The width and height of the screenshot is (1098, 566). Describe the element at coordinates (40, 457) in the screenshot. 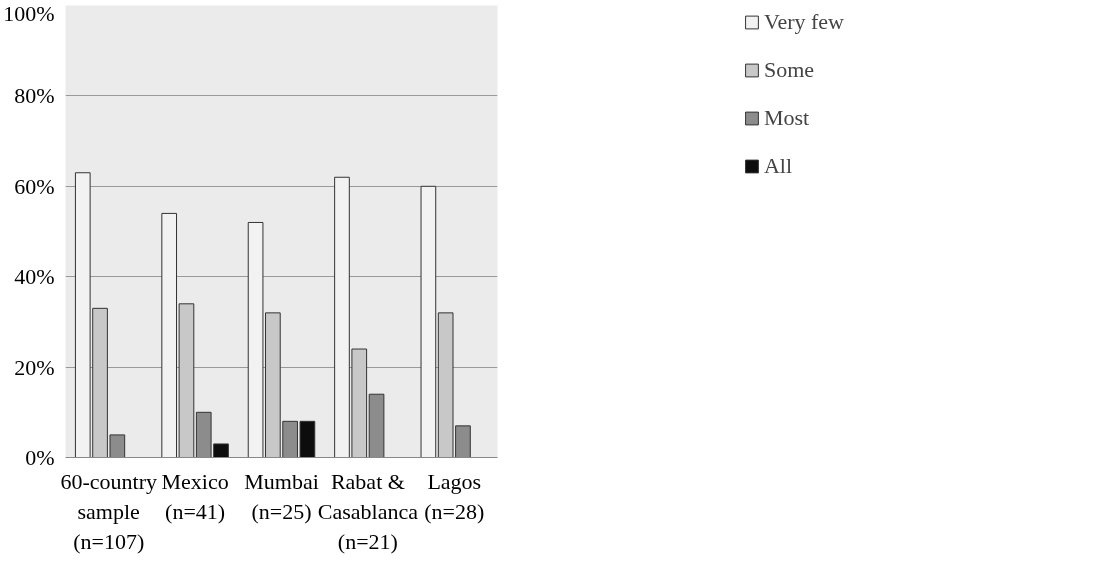

I see `y-tick-label: 0%` at that location.